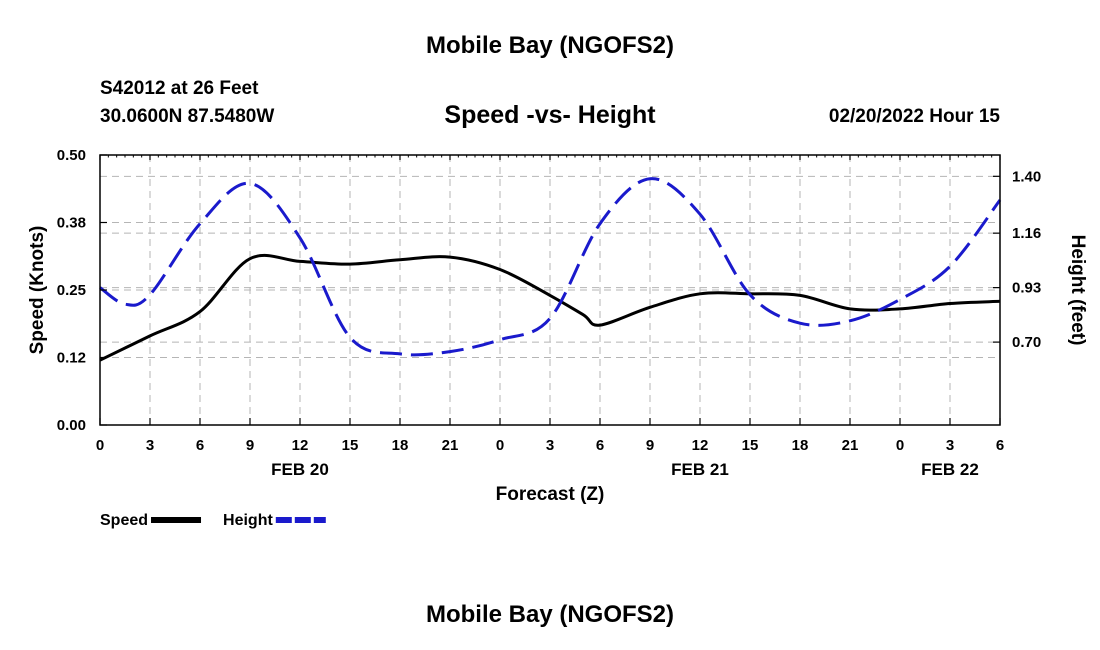  I want to click on y2-tick-label: 1.16, so click(1026, 233).